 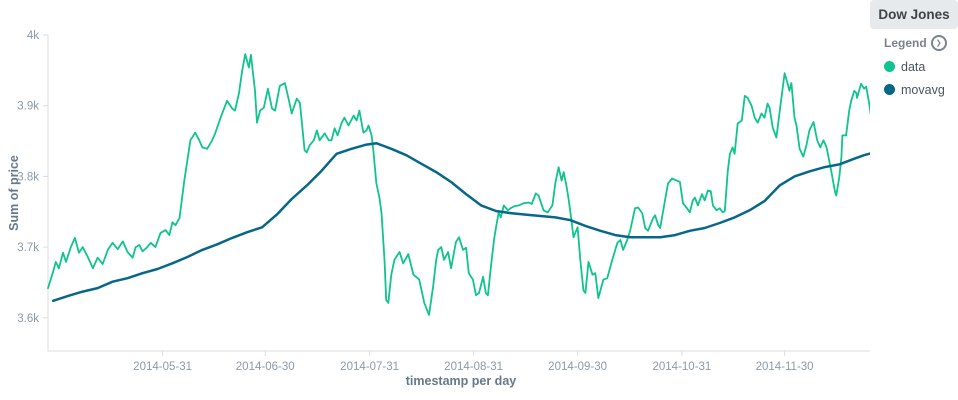 I want to click on legend-items-list: data movavg, so click(x=914, y=78).